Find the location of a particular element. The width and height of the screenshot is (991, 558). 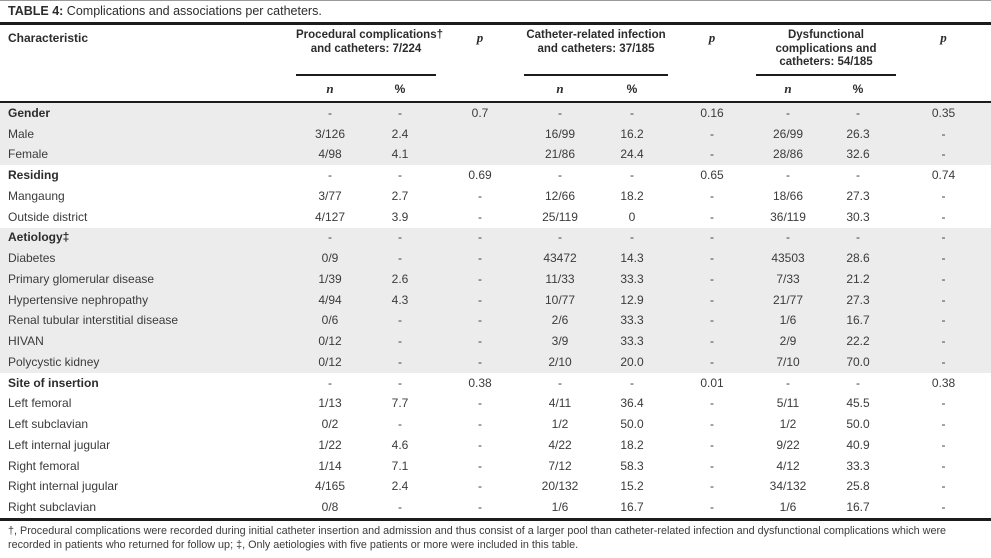

column-header-pct-infection: % is located at coordinates (632, 88).